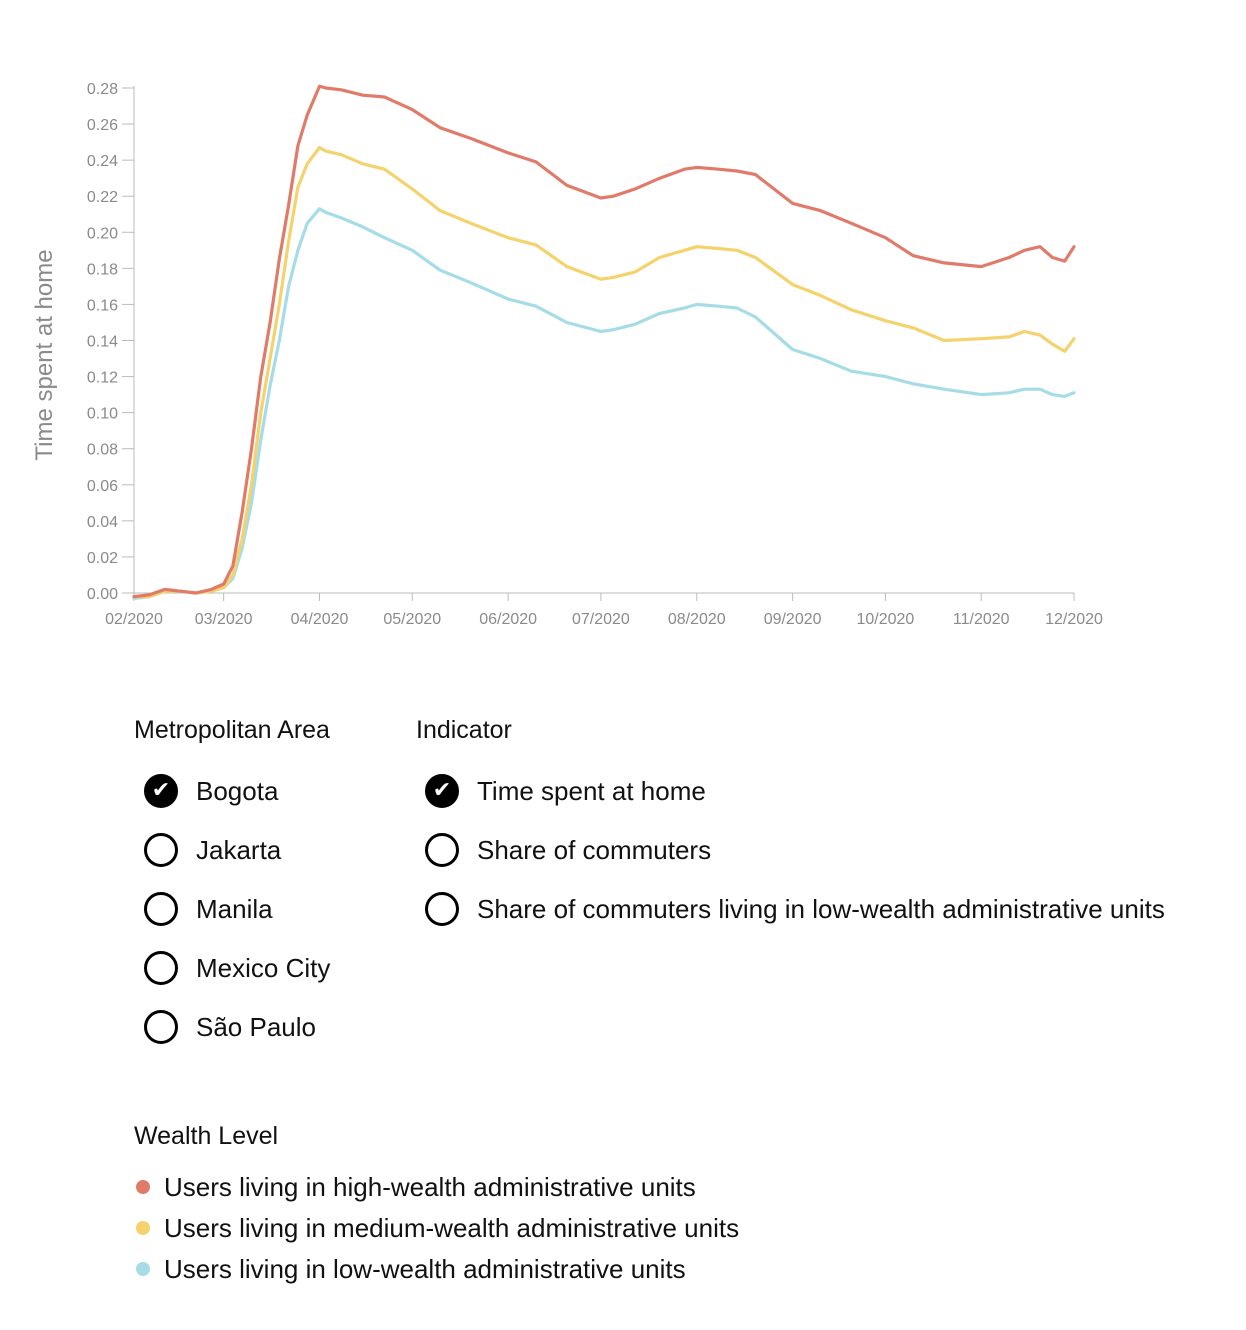  What do you see at coordinates (320, 619) in the screenshot?
I see `x-tick-label: 04/2020` at bounding box center [320, 619].